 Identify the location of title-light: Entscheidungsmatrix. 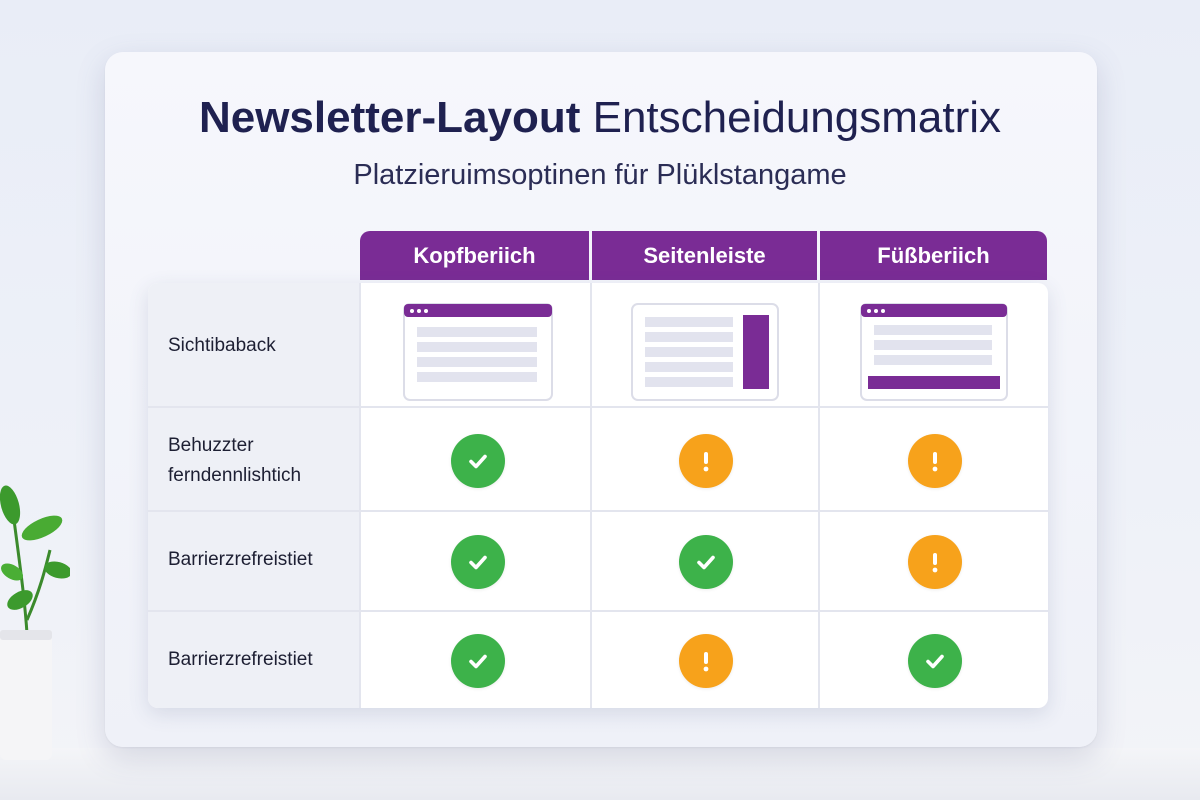
(797, 117).